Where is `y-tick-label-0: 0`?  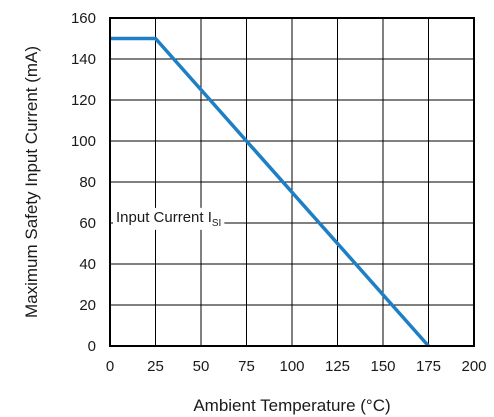 y-tick-label-0: 0 is located at coordinates (92, 346).